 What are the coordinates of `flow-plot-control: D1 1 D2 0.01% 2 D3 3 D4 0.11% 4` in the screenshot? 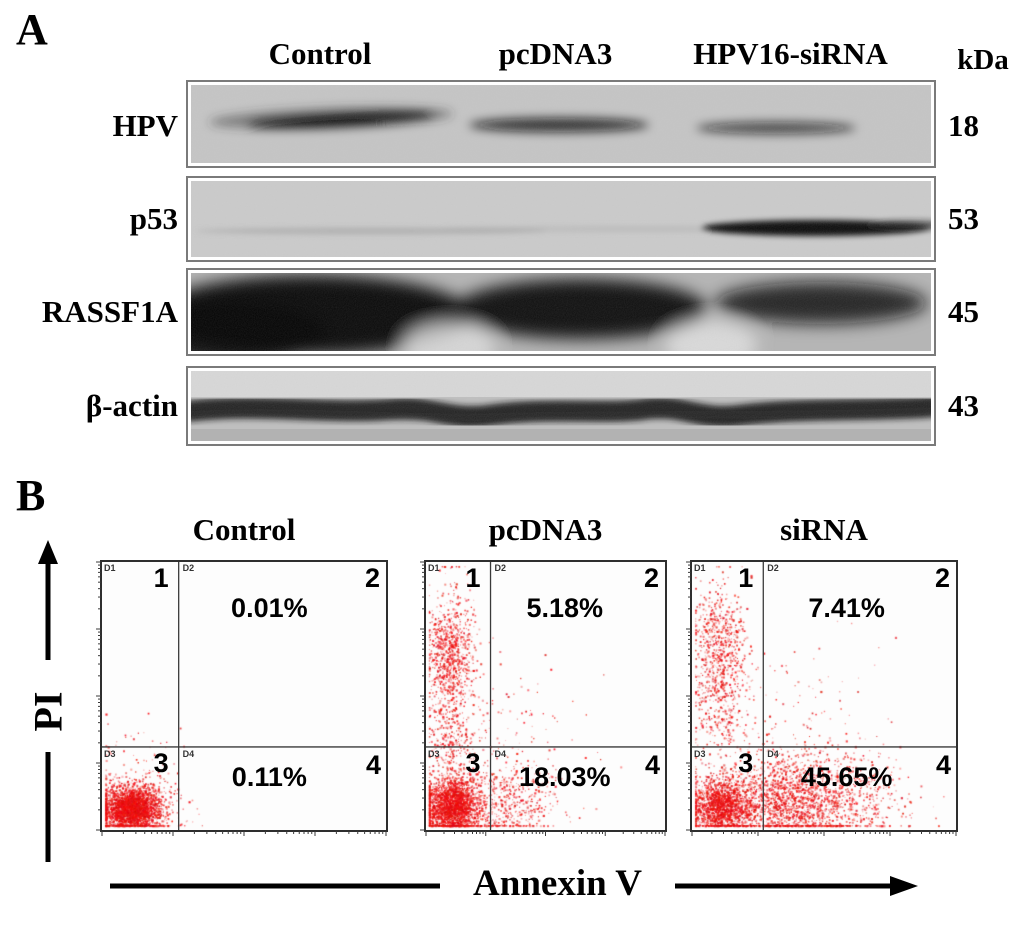 It's located at (242, 698).